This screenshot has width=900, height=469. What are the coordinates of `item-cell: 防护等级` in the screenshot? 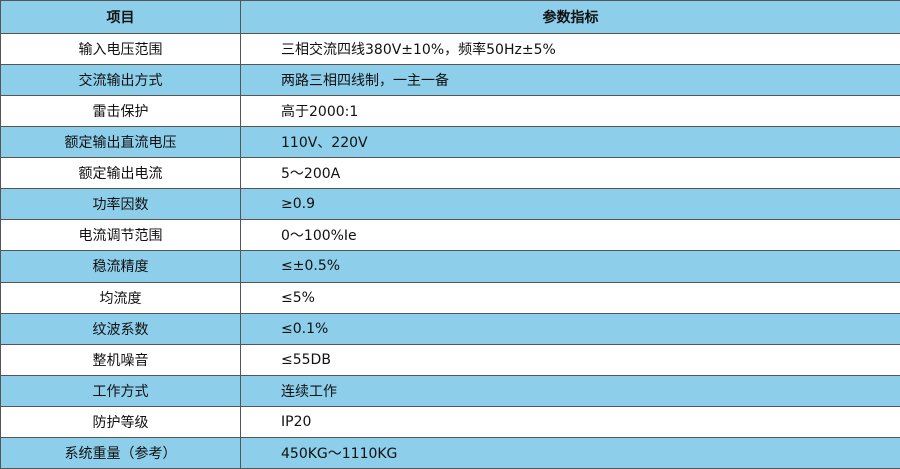 It's located at (120, 421).